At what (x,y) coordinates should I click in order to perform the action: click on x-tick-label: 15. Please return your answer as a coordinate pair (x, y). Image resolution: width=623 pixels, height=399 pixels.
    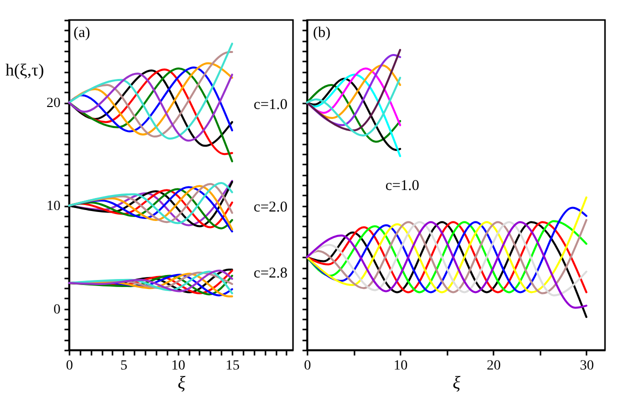
    Looking at the image, I should click on (233, 366).